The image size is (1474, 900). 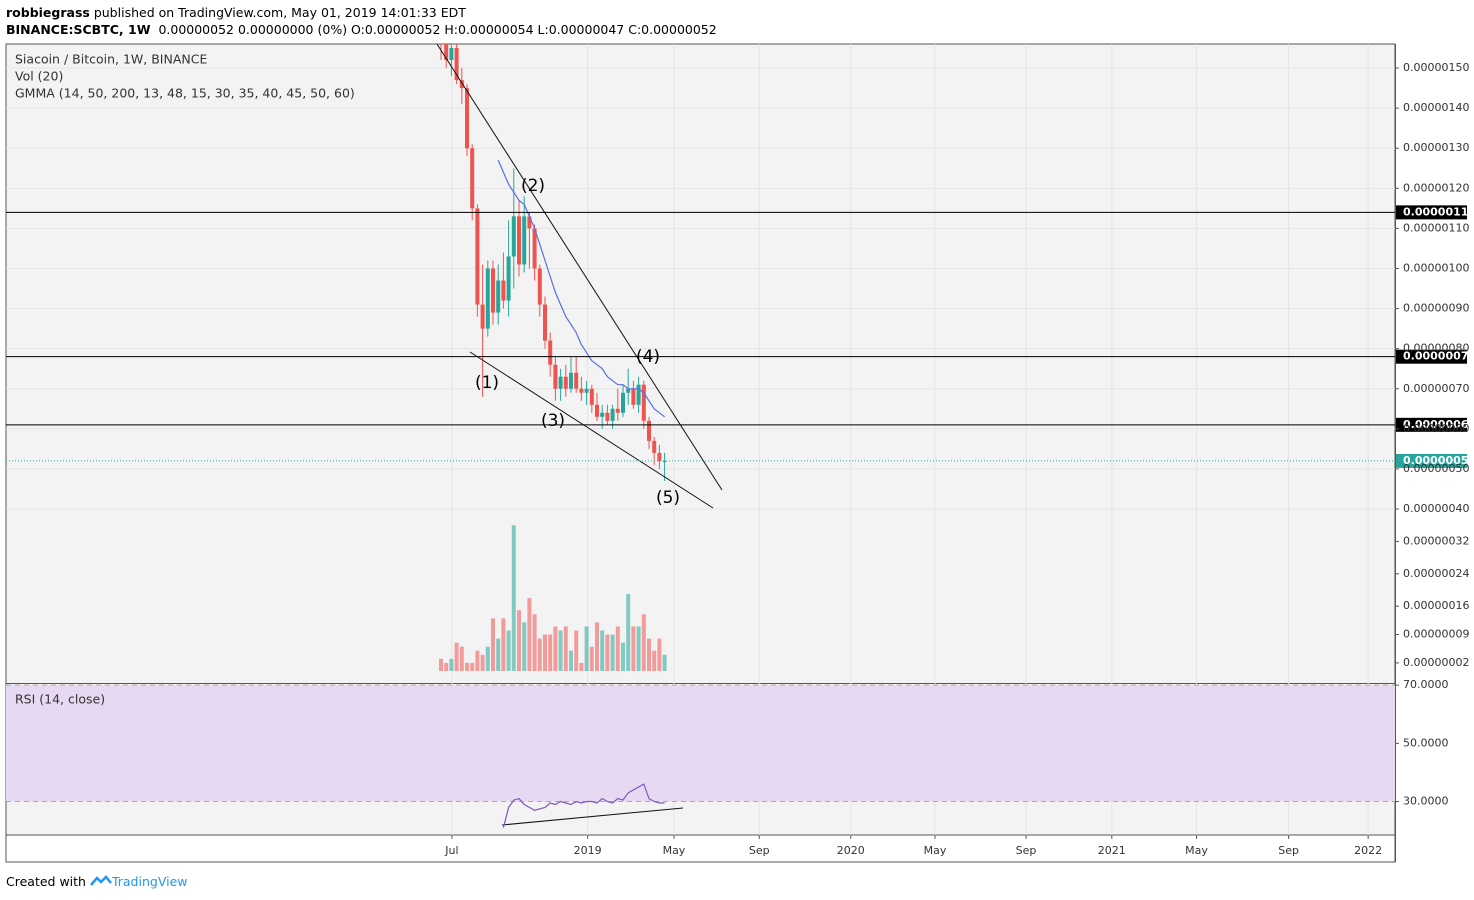 I want to click on drawings, so click(x=579, y=276).